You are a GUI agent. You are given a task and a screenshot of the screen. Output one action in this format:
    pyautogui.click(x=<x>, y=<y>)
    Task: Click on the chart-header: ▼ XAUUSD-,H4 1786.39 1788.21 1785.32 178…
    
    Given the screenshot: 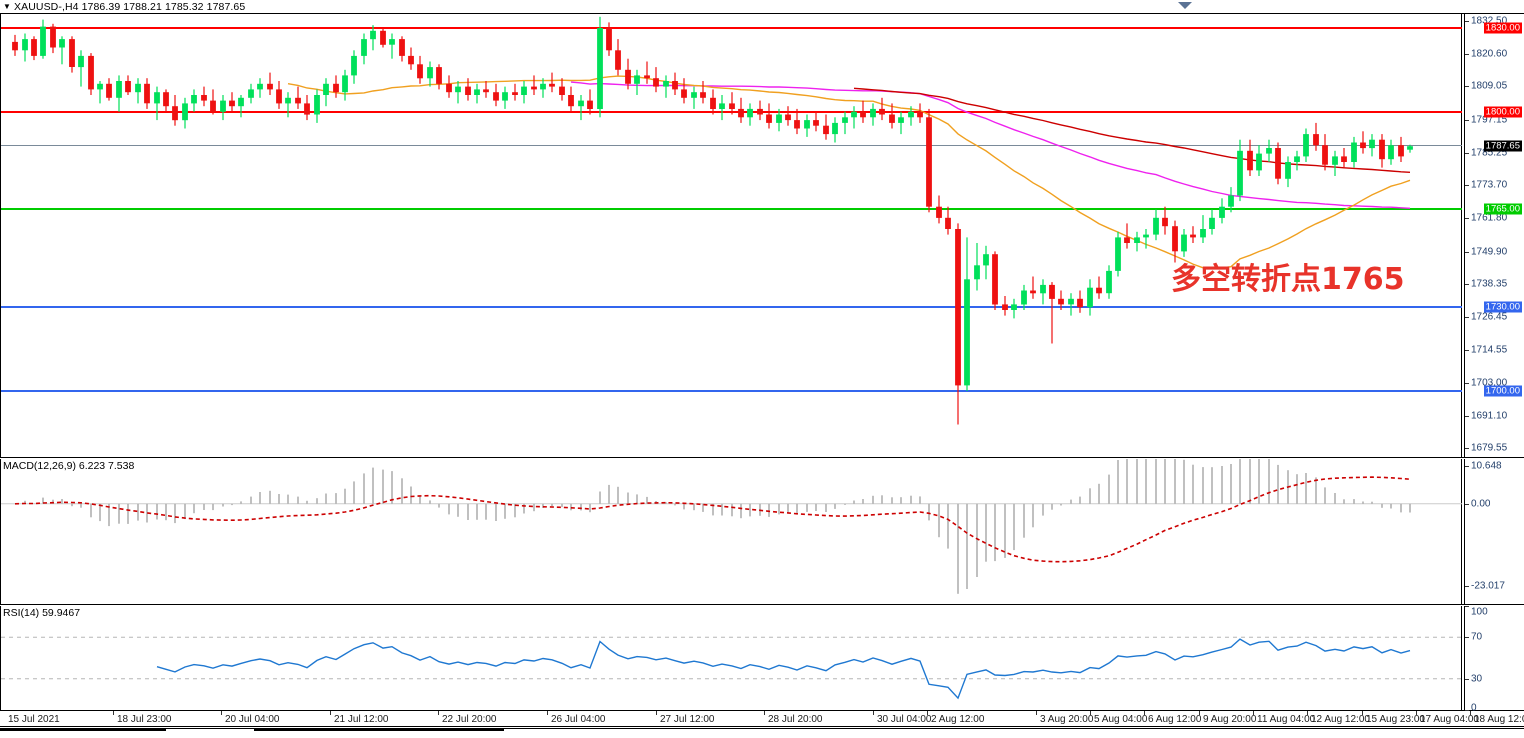 What is the action you would take?
    pyautogui.click(x=731, y=7)
    